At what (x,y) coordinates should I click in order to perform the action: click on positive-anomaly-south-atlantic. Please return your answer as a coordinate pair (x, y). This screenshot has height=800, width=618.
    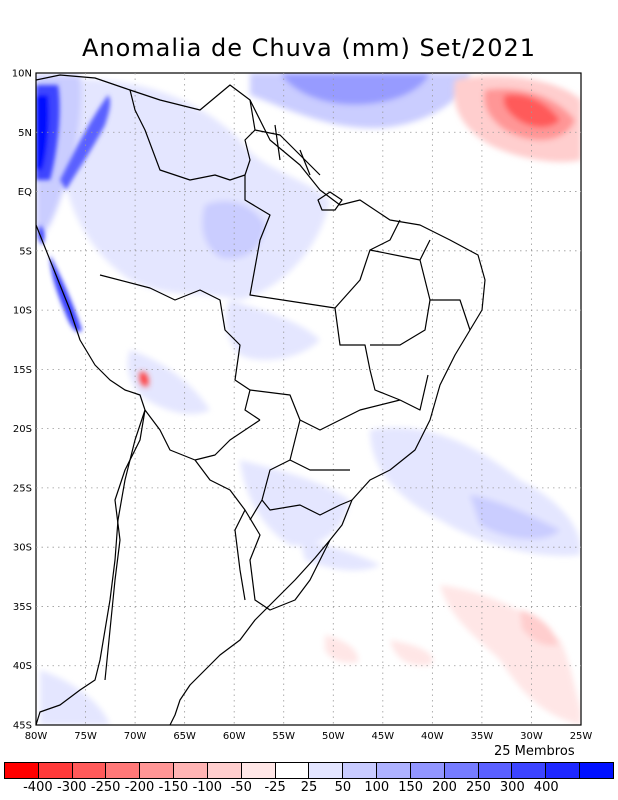
    Looking at the image, I should click on (475, 491).